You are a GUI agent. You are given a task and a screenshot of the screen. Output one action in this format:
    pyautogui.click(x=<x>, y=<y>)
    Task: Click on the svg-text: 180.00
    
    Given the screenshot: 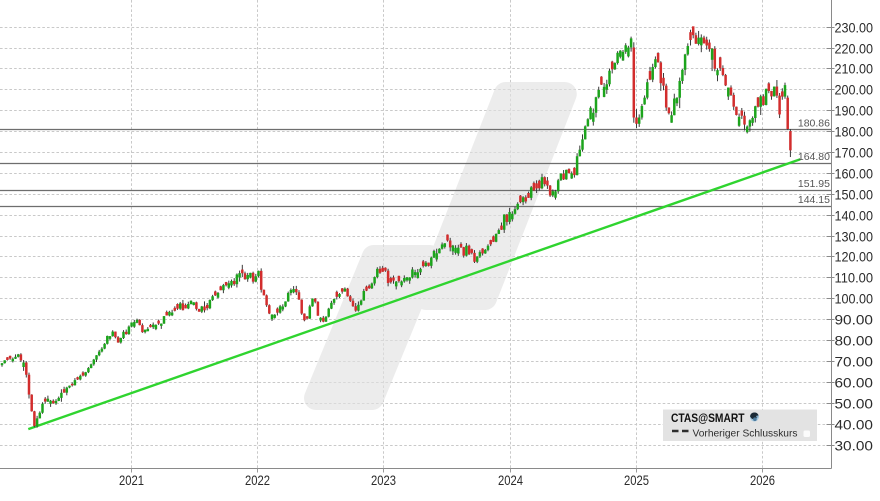 What is the action you would take?
    pyautogui.click(x=854, y=131)
    